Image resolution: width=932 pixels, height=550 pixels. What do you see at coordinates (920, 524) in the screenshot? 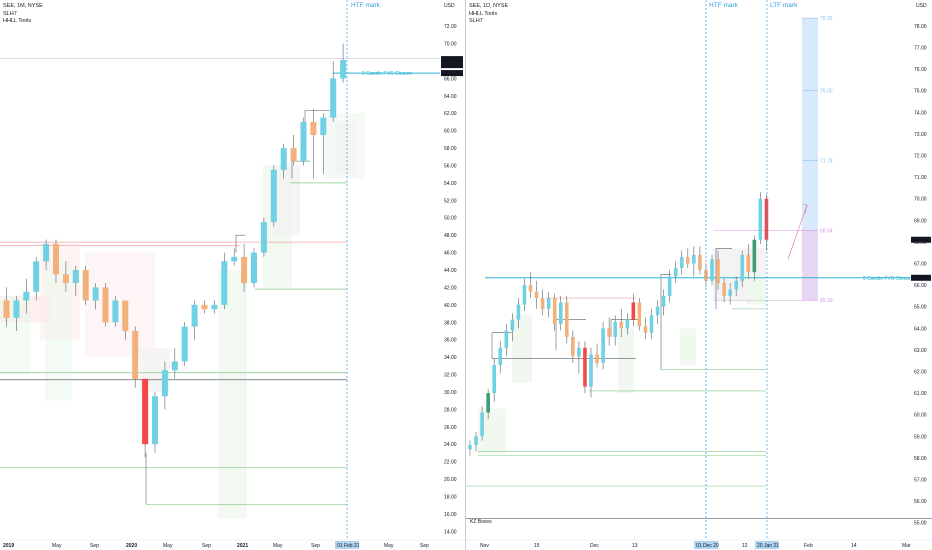
I see `y-tick-label: 55.00` at bounding box center [920, 524].